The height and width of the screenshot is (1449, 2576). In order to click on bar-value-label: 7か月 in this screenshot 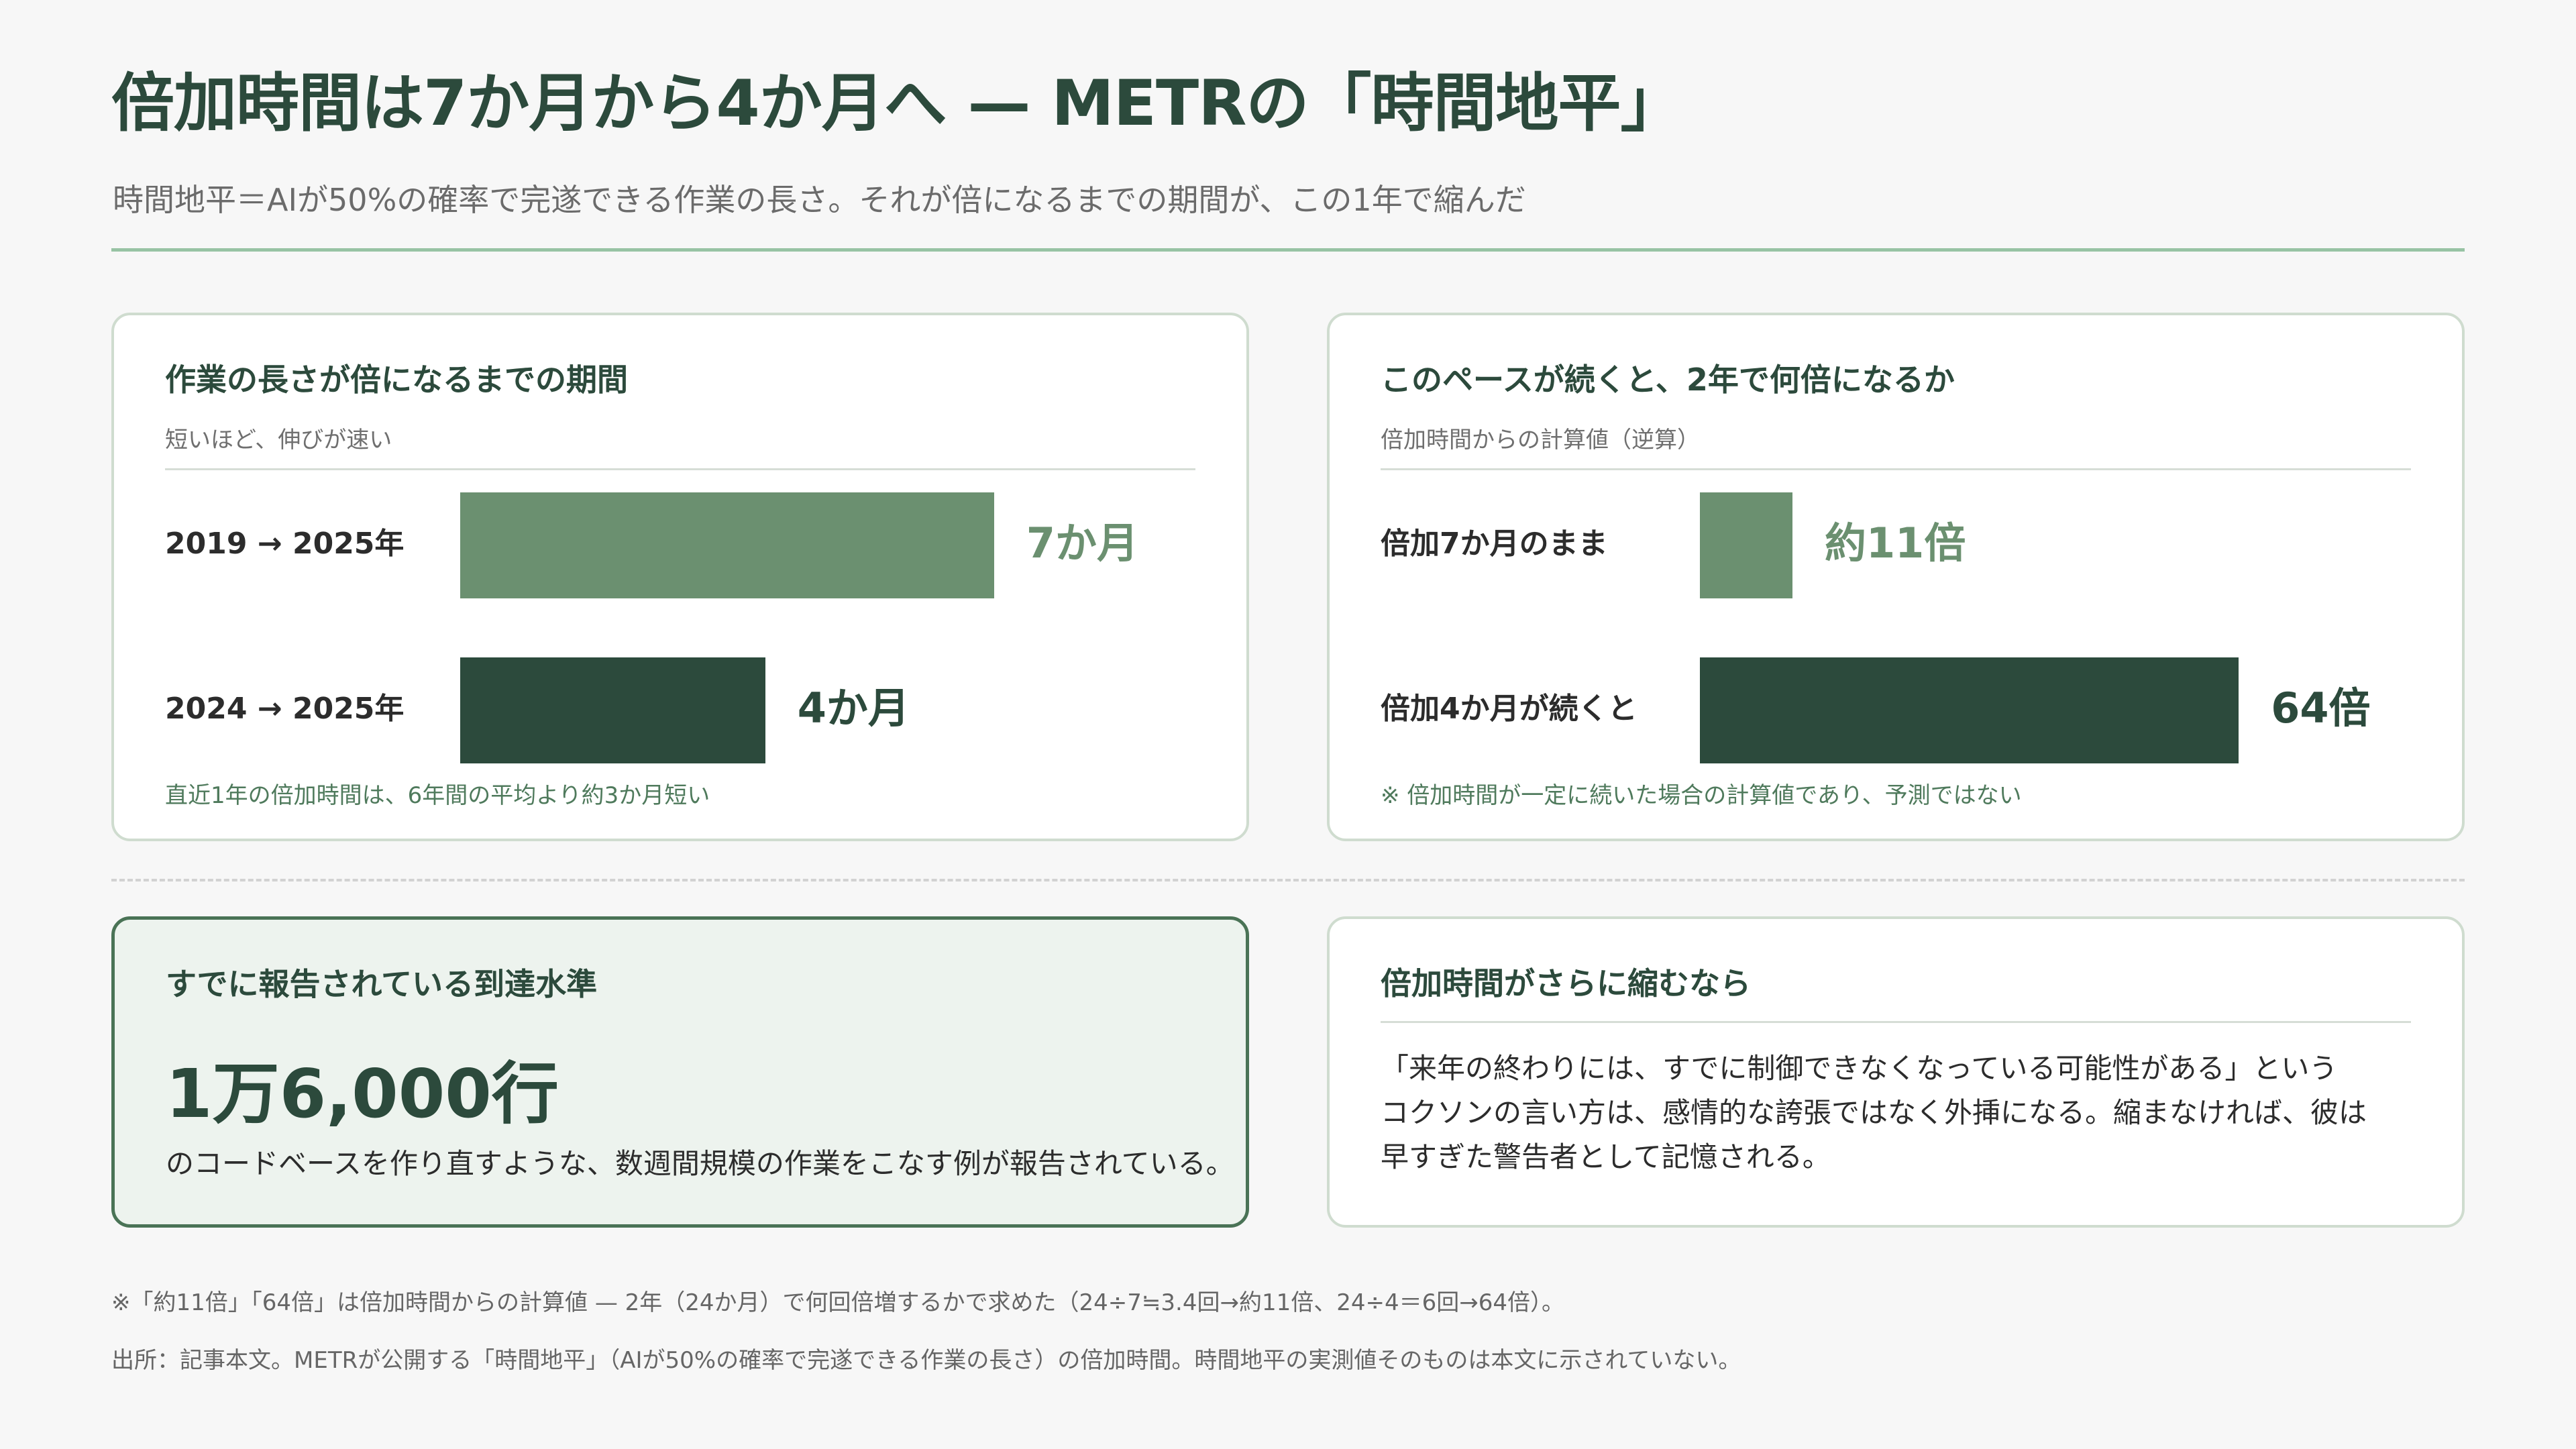, I will do `click(1082, 543)`.